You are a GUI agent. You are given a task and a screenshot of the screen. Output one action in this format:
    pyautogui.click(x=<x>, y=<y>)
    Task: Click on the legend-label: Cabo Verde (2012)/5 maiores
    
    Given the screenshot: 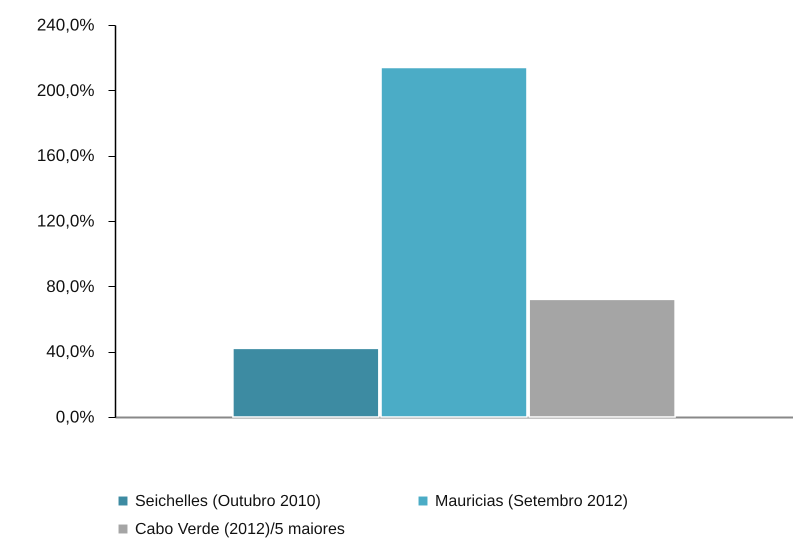 What is the action you would take?
    pyautogui.click(x=240, y=529)
    